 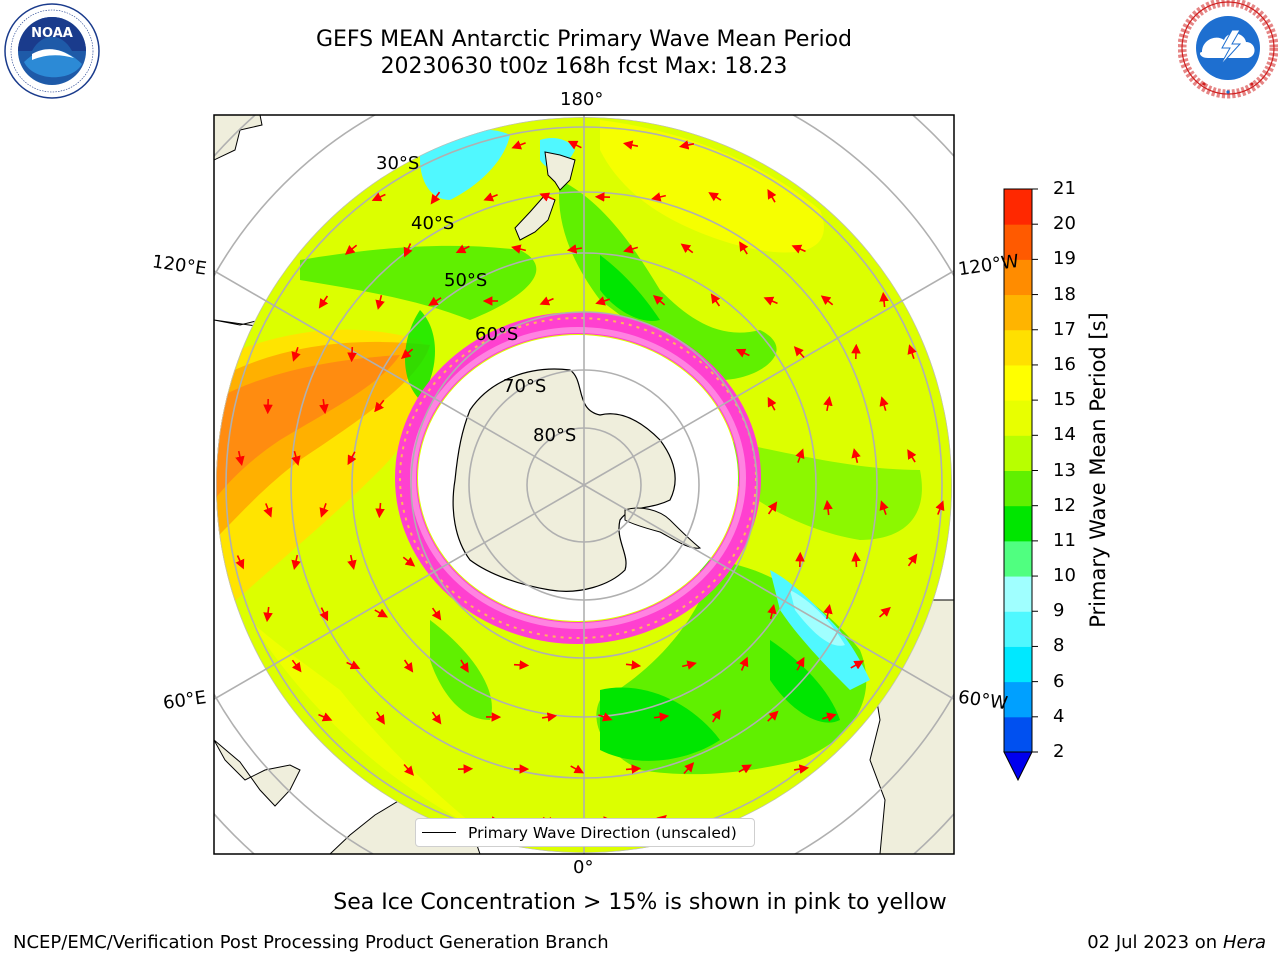 I want to click on colorbar-extend-arrow, so click(x=1018, y=766).